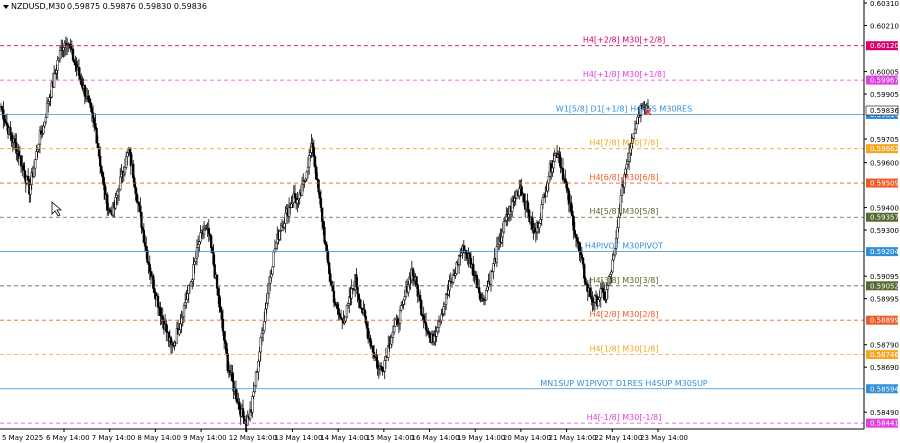 The height and width of the screenshot is (443, 900). Describe the element at coordinates (624, 211) in the screenshot. I see `level-label: H4[5/8] M30[5/8]` at that location.